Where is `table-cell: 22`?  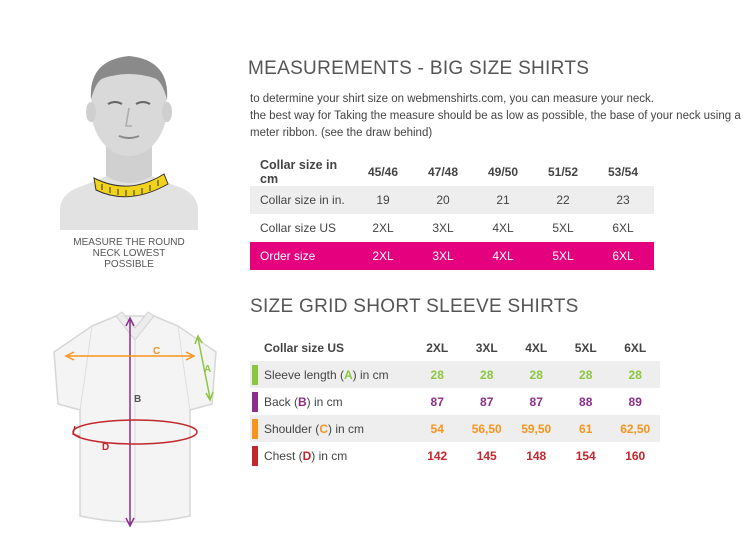 table-cell: 22 is located at coordinates (563, 200).